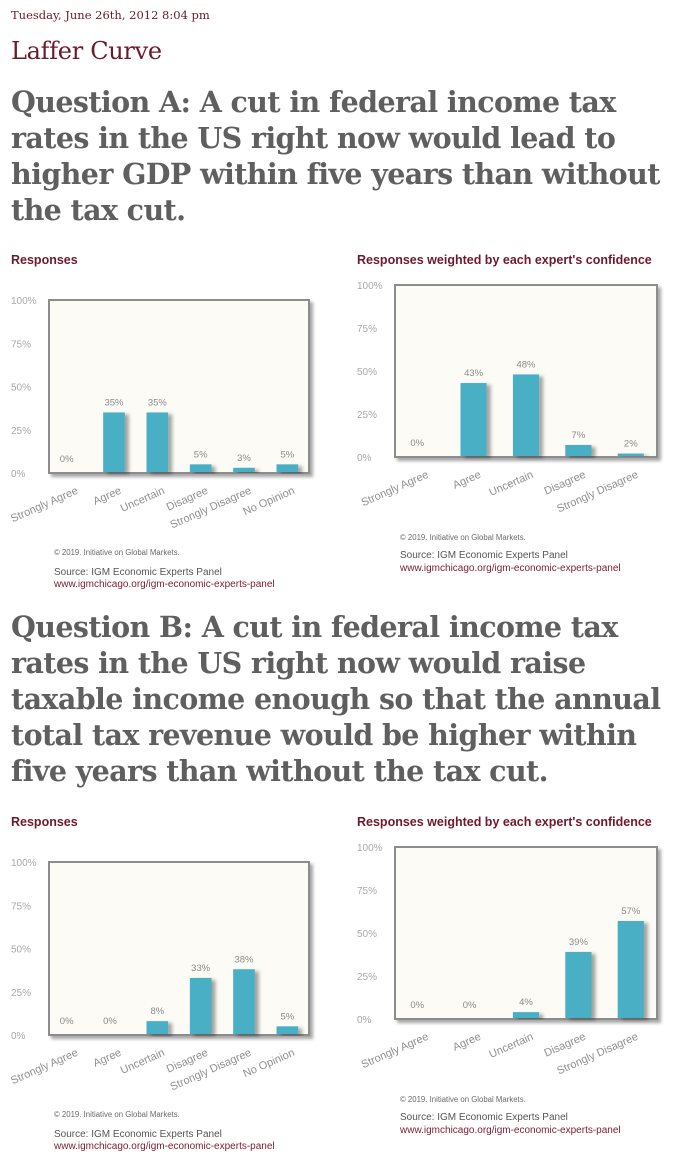  Describe the element at coordinates (631, 444) in the screenshot. I see `bar-value-label: 2%` at that location.